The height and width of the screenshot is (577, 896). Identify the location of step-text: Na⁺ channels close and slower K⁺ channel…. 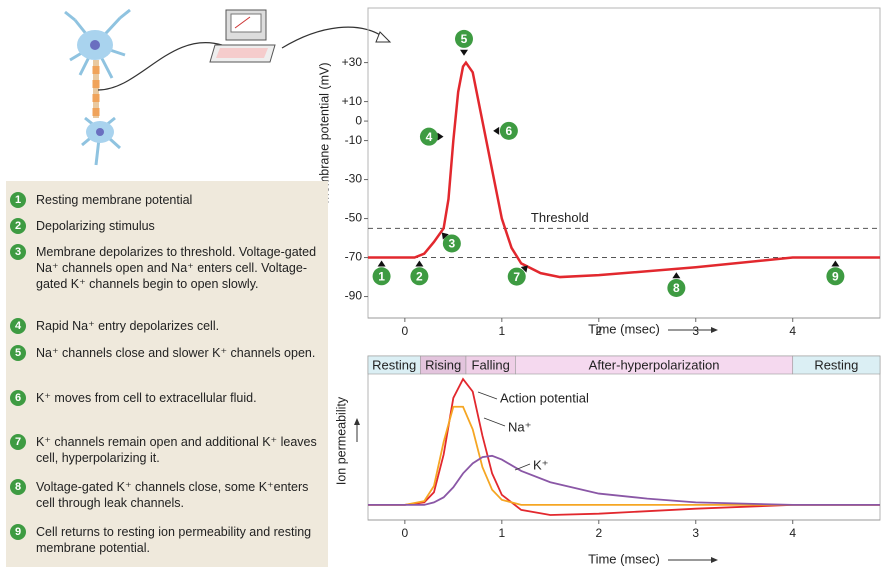
(176, 353).